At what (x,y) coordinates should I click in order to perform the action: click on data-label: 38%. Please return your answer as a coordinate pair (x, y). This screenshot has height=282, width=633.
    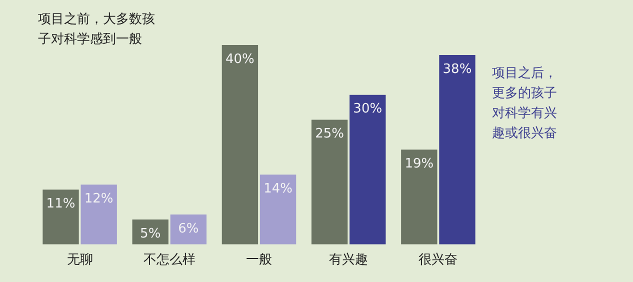
    Looking at the image, I should click on (457, 69).